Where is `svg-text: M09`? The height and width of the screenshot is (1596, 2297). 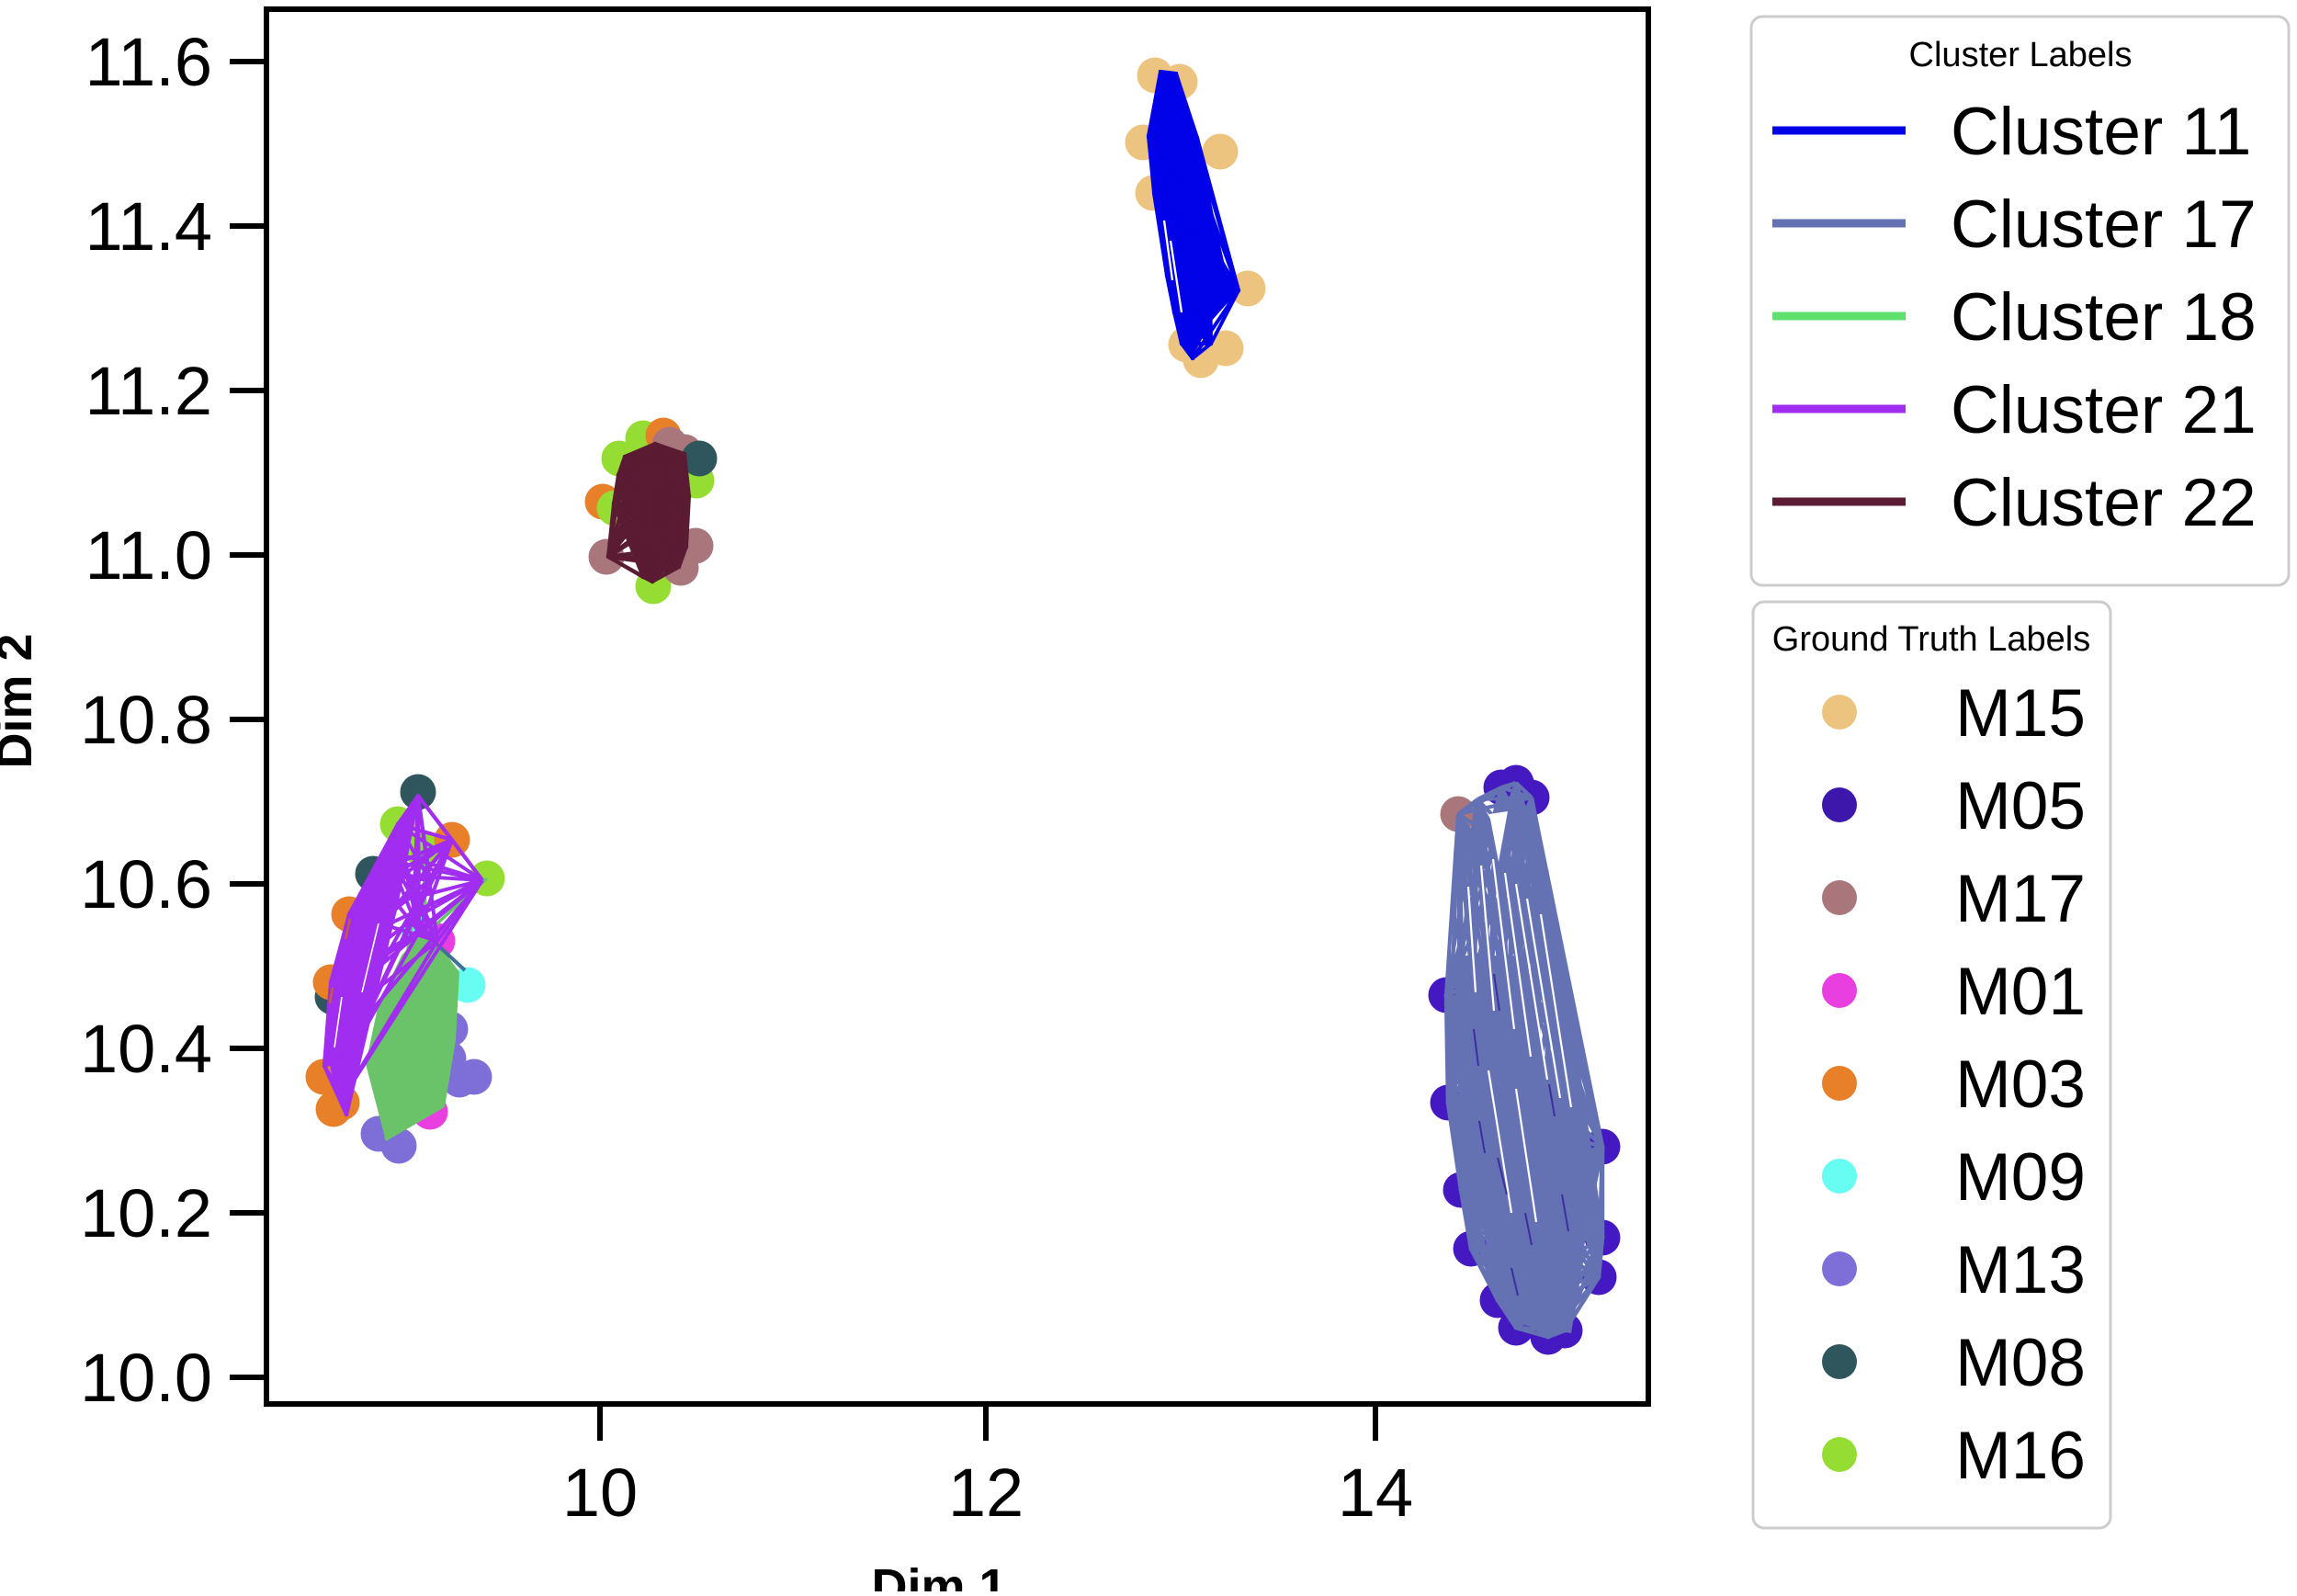
svg-text: M09 is located at coordinates (2020, 1177).